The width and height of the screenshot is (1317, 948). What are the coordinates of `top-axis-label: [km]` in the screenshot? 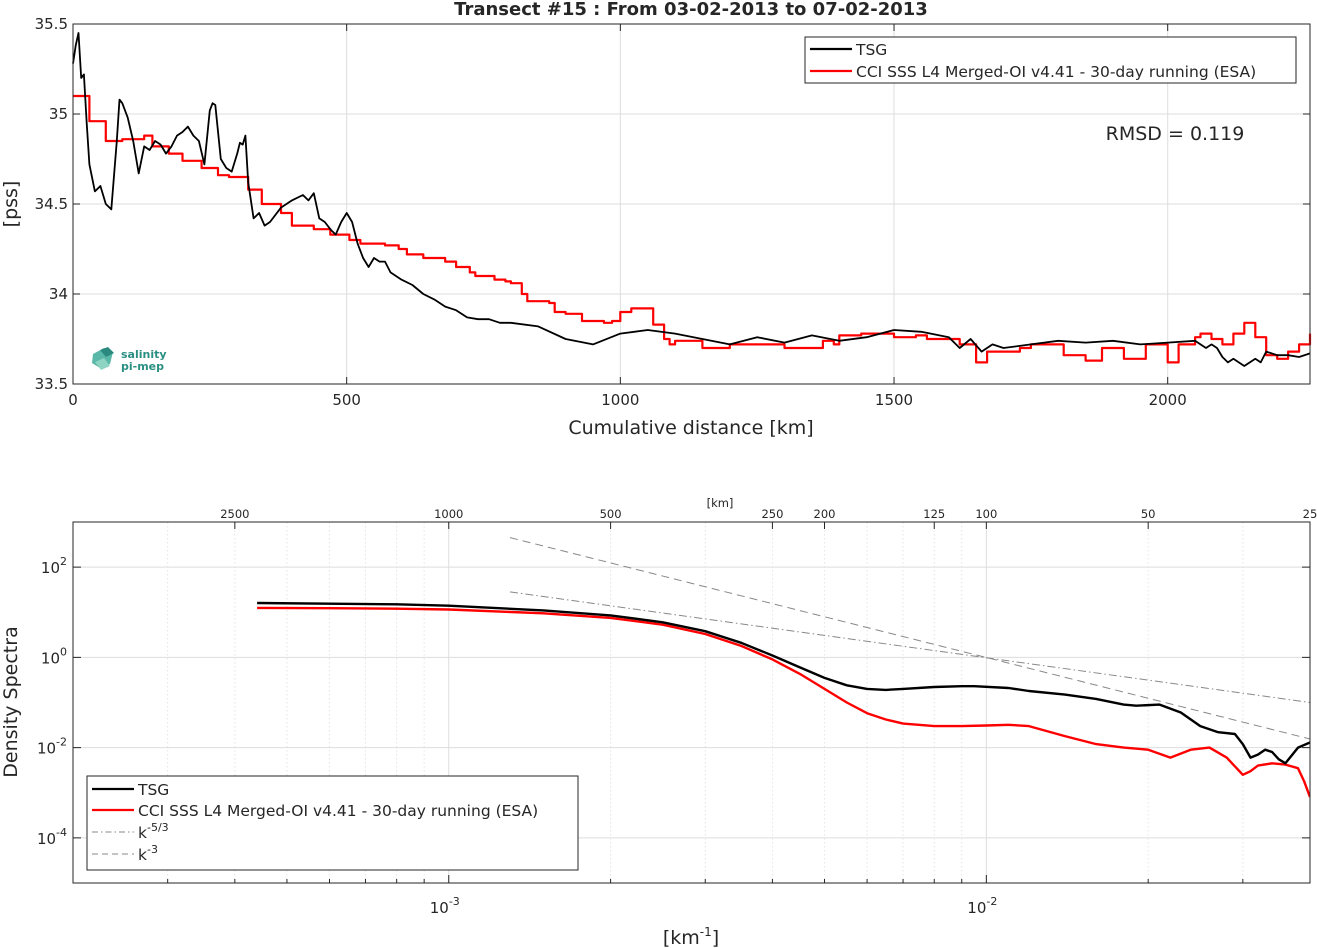 It's located at (720, 503).